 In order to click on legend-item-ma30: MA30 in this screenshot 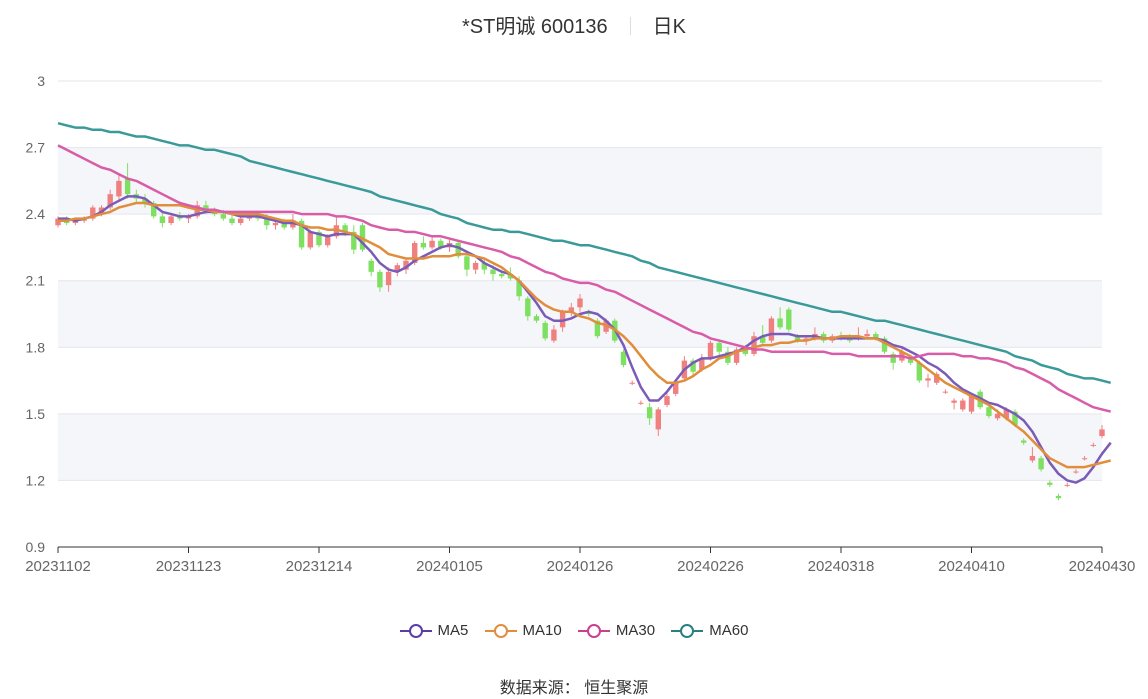, I will do `click(616, 630)`.